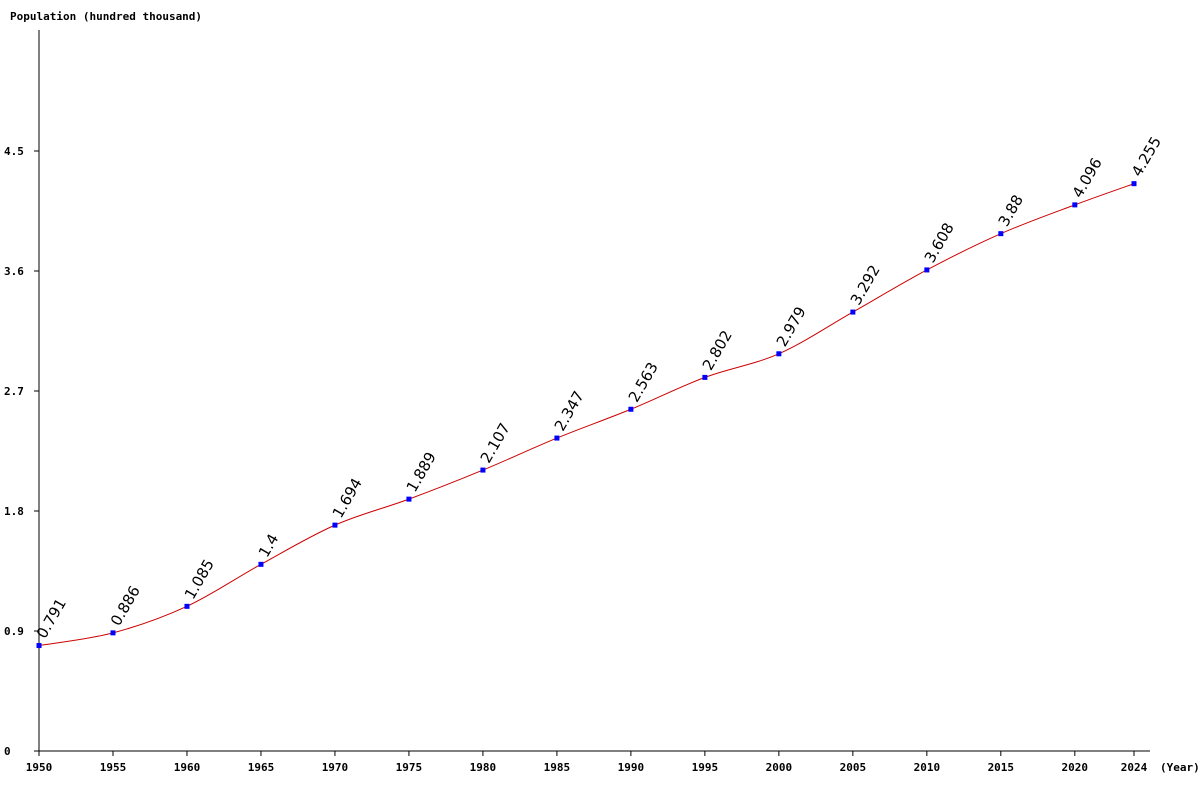 This screenshot has width=1200, height=800. What do you see at coordinates (106, 16) in the screenshot?
I see `y-axis-title: Population (hundred thousand)` at bounding box center [106, 16].